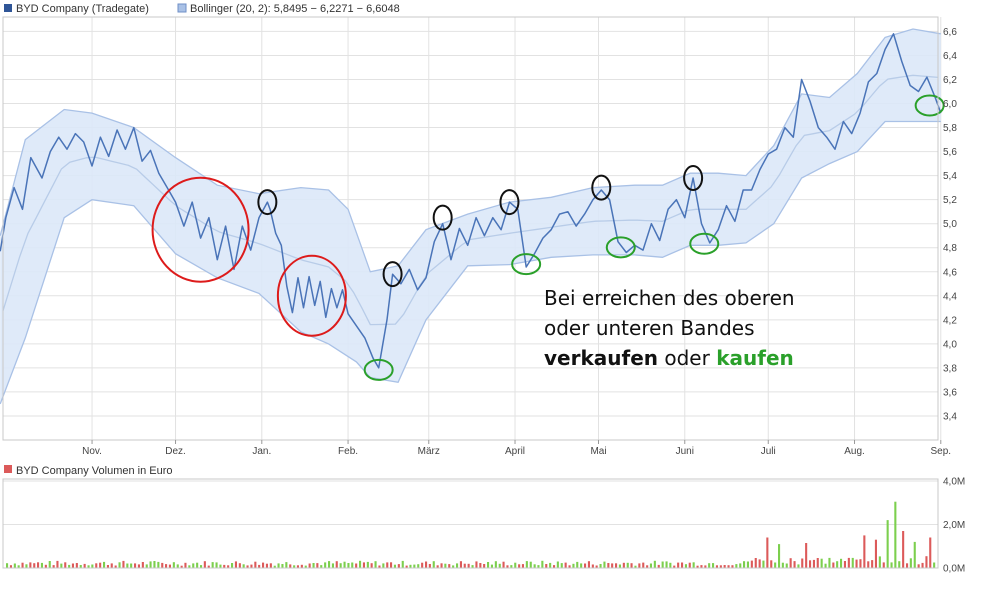 The image size is (981, 598). I want to click on zone-circle-marker, so click(200, 229).